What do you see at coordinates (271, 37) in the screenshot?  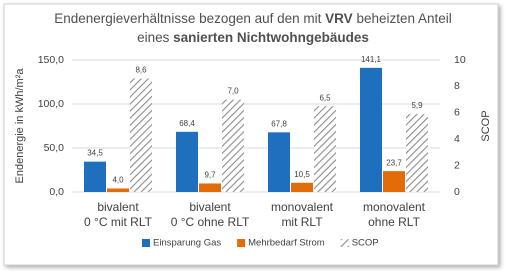 I see `title-part: sanierten Nichtwohngebäudes` at bounding box center [271, 37].